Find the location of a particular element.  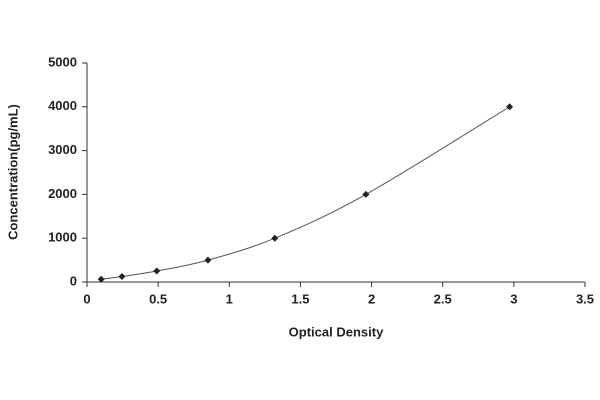

y-tick-label: 5000 is located at coordinates (62, 61).